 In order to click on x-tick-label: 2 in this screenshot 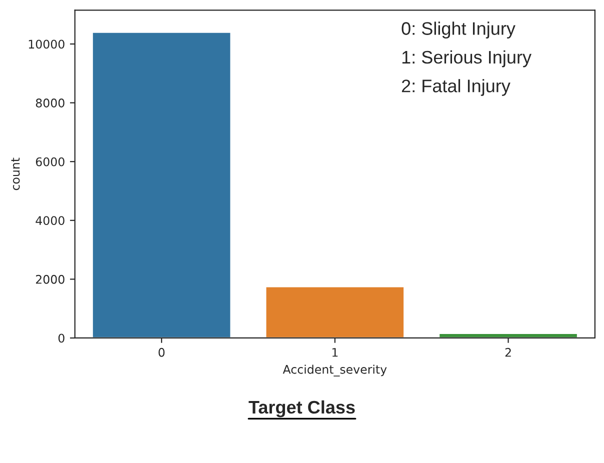, I will do `click(508, 352)`.